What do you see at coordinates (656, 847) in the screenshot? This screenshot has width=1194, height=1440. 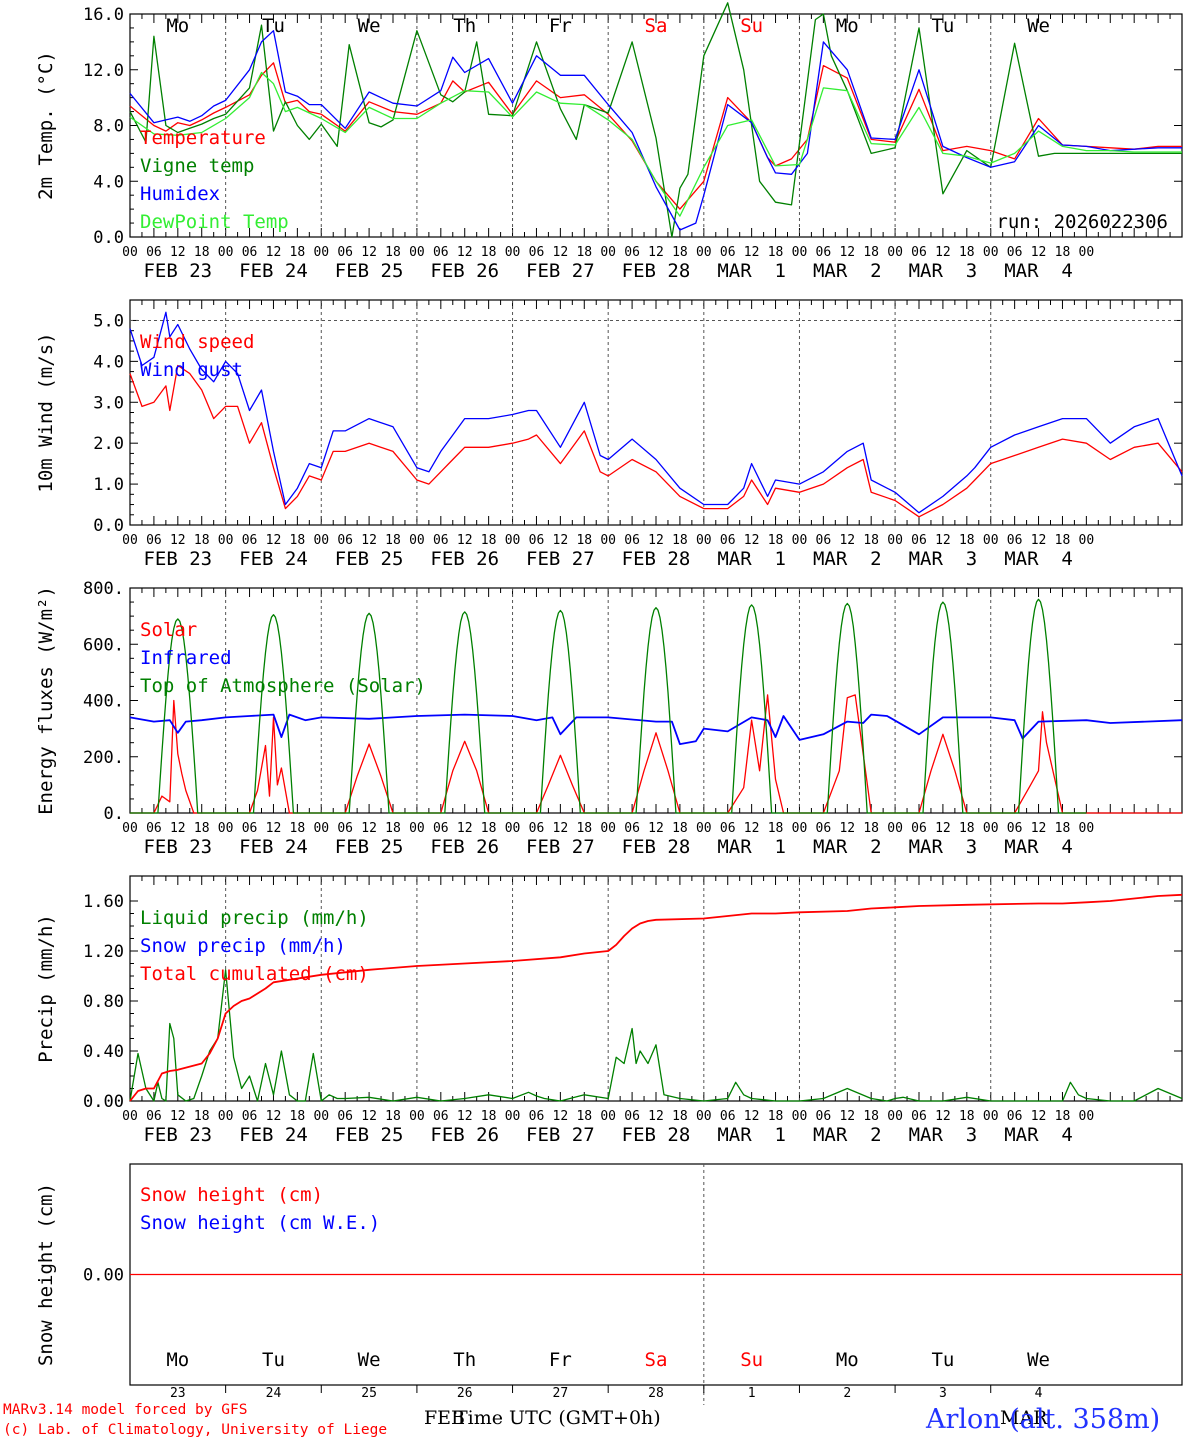 I see `date-label: FEB 28` at bounding box center [656, 847].